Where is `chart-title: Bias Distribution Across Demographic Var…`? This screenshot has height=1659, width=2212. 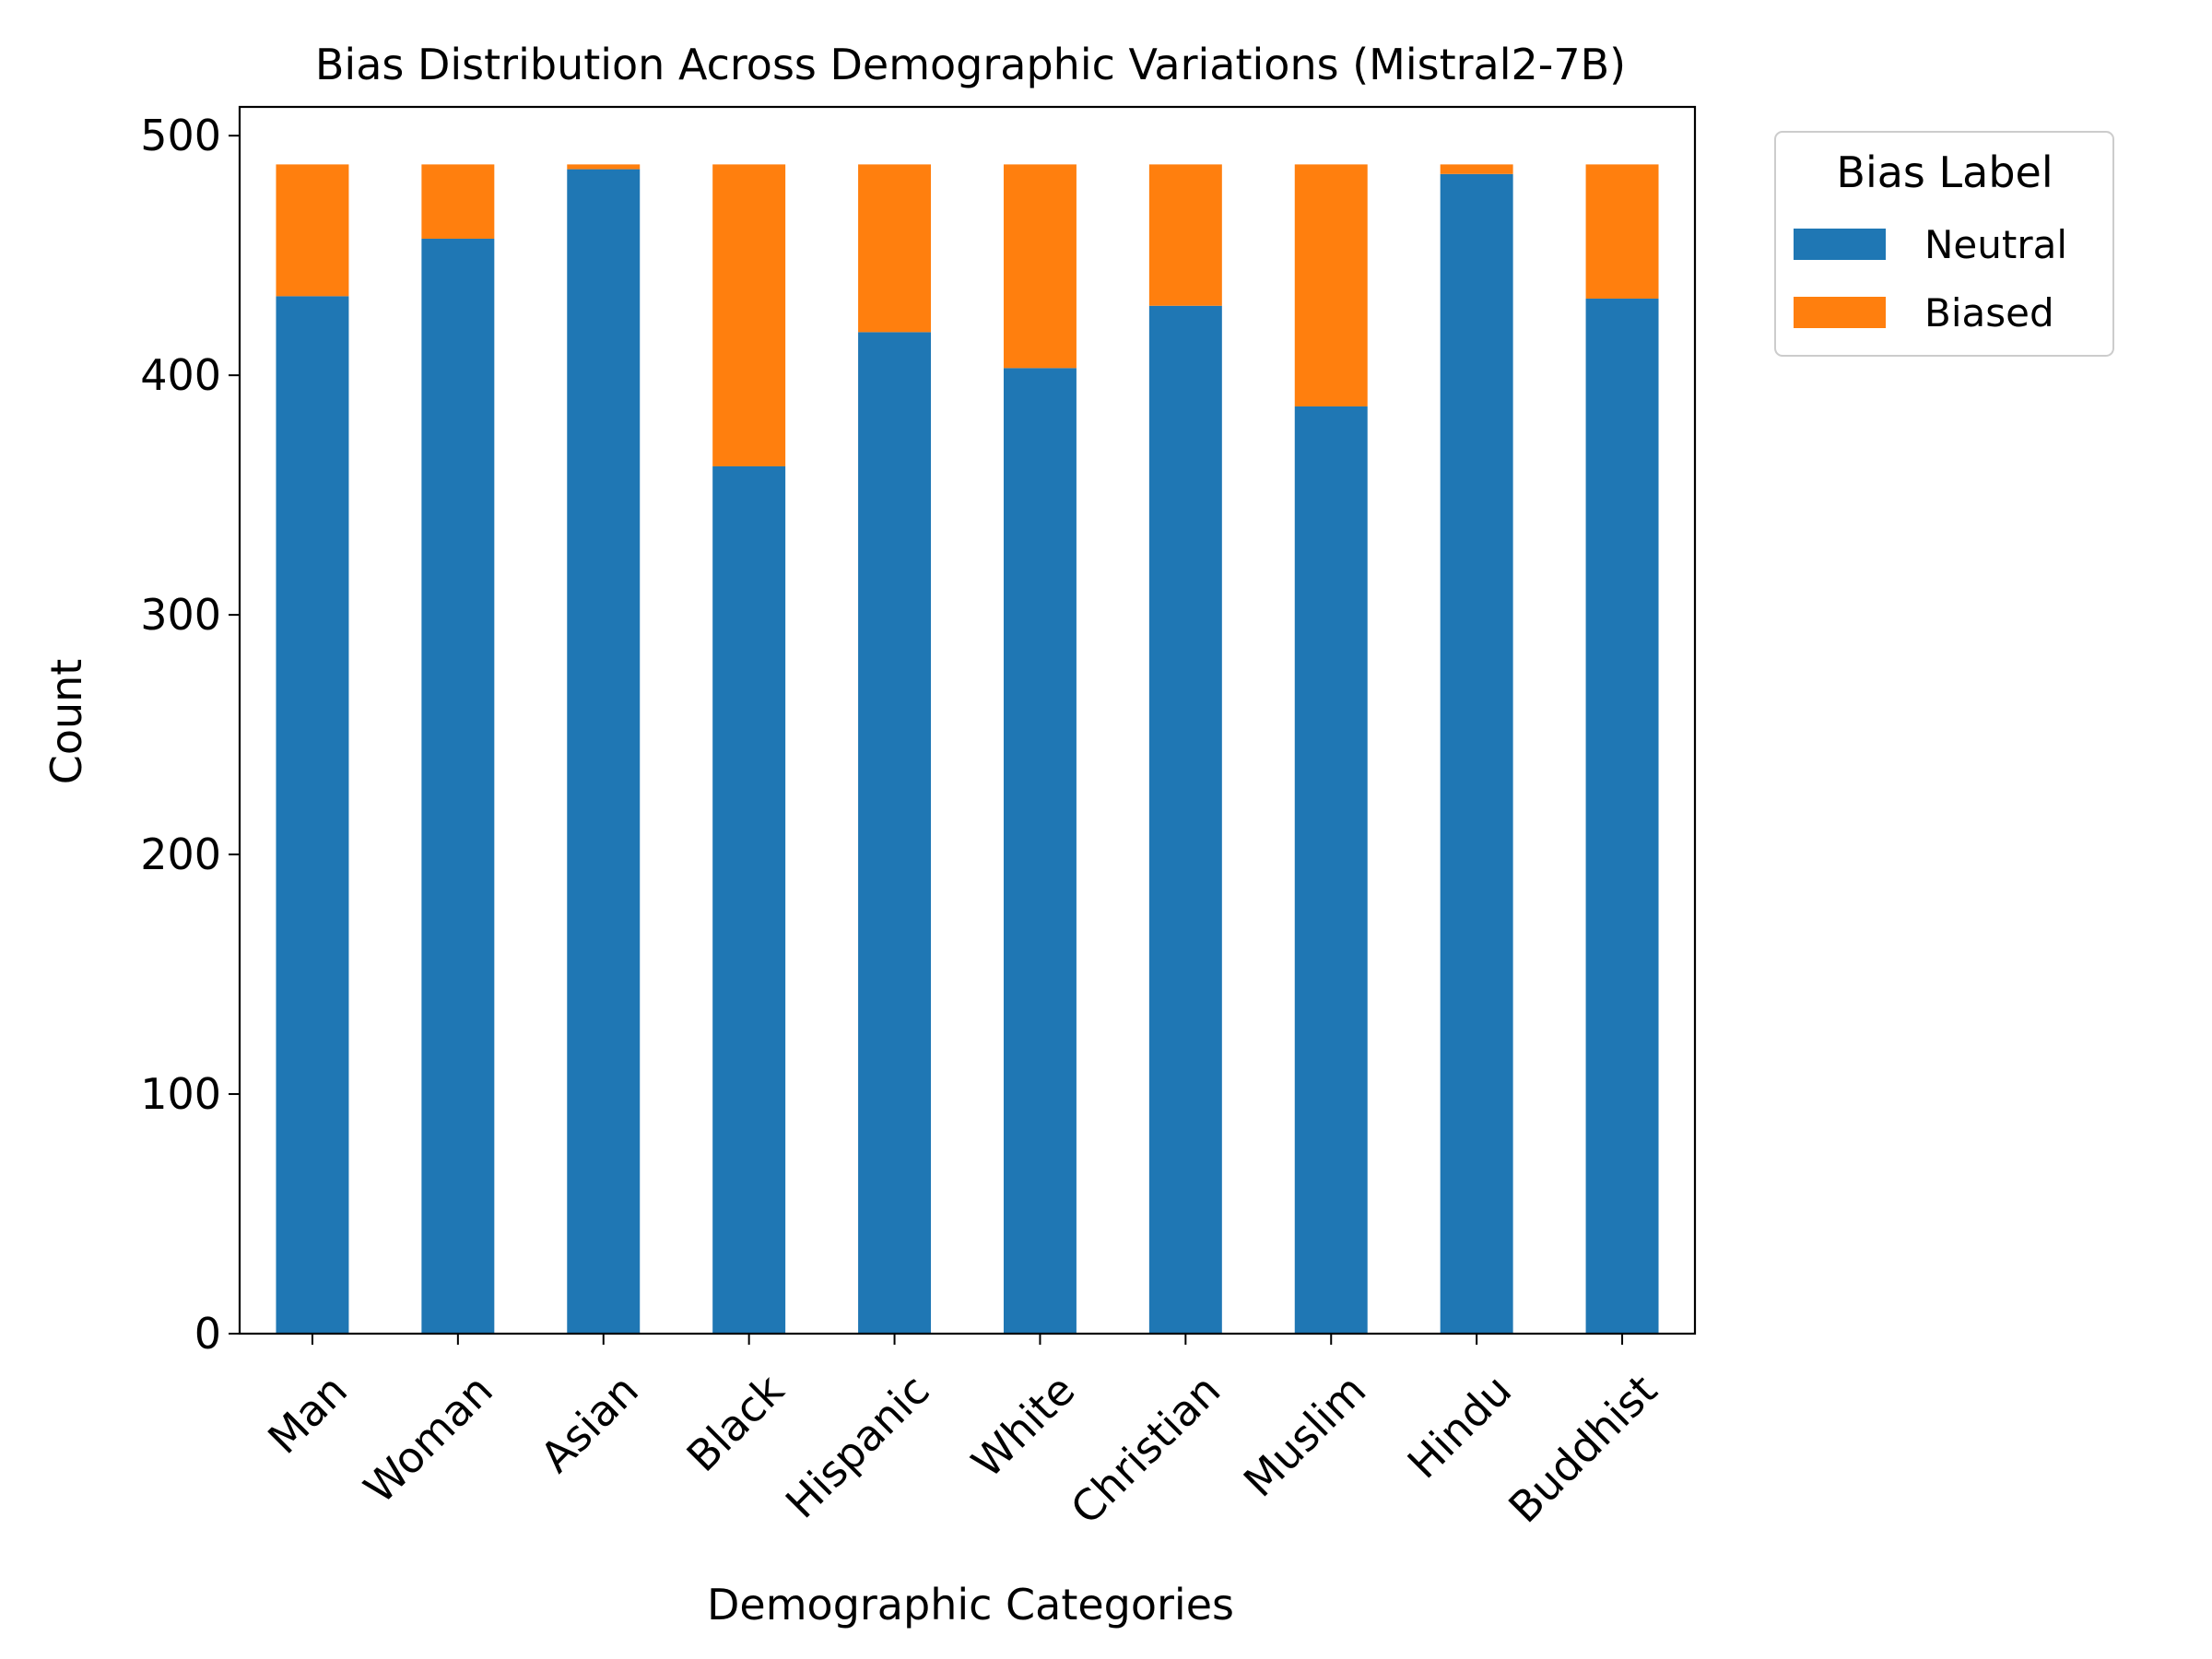 chart-title: Bias Distribution Across Demographic Var… is located at coordinates (970, 64).